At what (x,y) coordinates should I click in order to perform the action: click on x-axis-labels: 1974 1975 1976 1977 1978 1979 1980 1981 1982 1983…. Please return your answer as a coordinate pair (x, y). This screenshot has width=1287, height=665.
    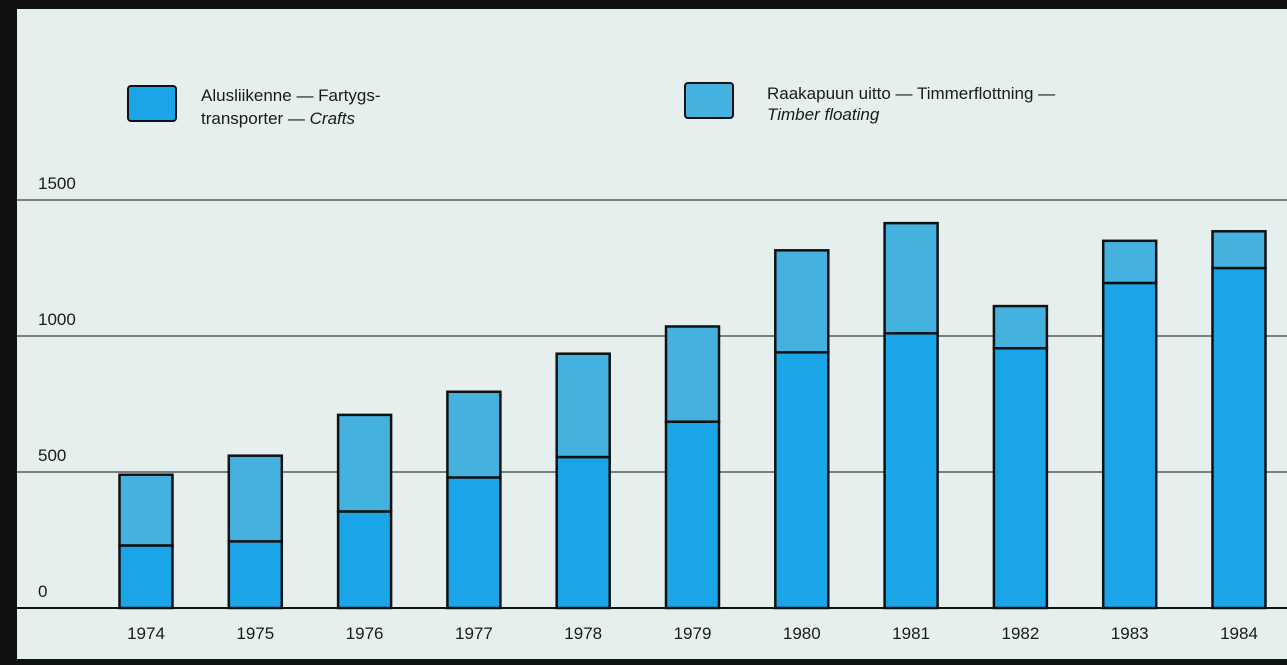
    Looking at the image, I should click on (692, 633).